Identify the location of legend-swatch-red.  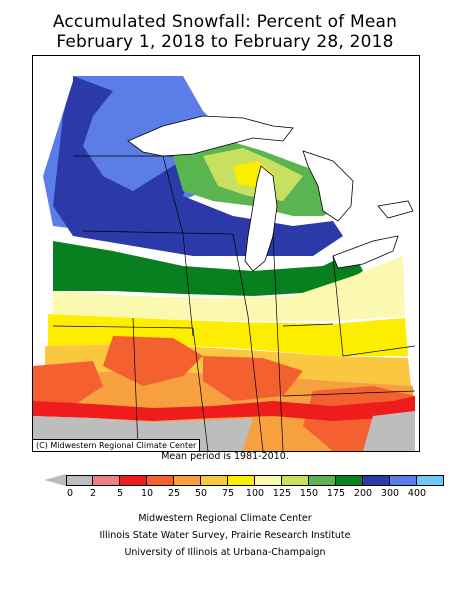
(133, 480).